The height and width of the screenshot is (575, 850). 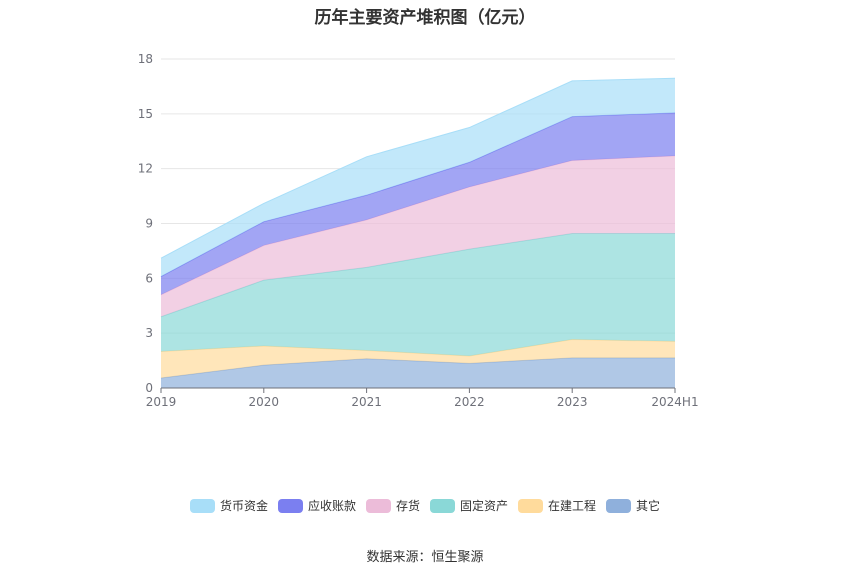 I want to click on area-series-其它, so click(x=418, y=372).